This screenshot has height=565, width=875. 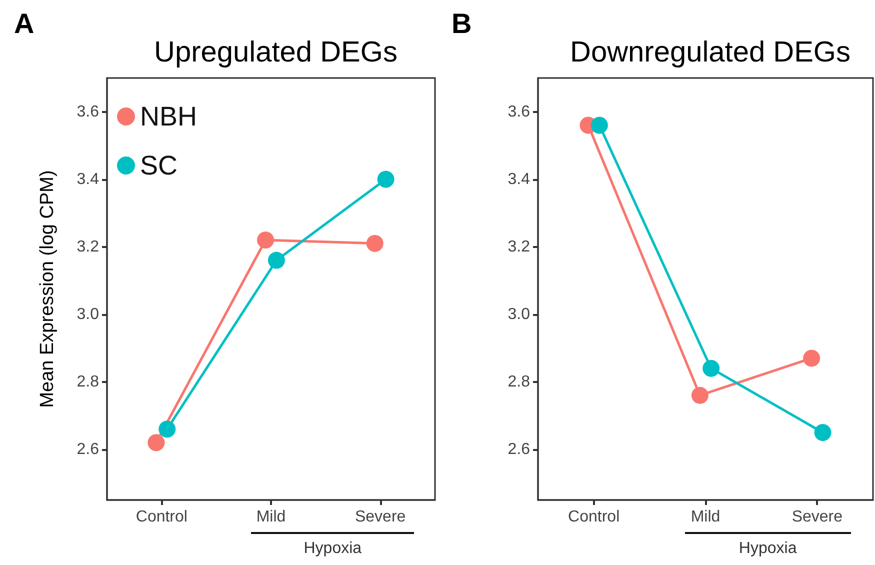 What do you see at coordinates (169, 117) in the screenshot?
I see `legend-label: NBH` at bounding box center [169, 117].